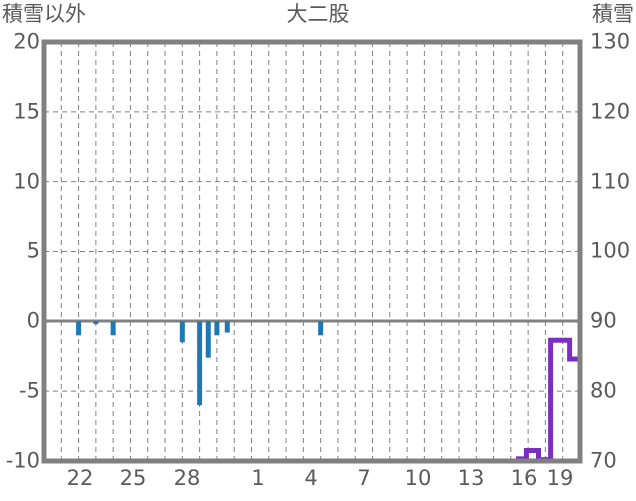 Image resolution: width=636 pixels, height=501 pixels. I want to click on ytick-left-3: 5, so click(33, 250).